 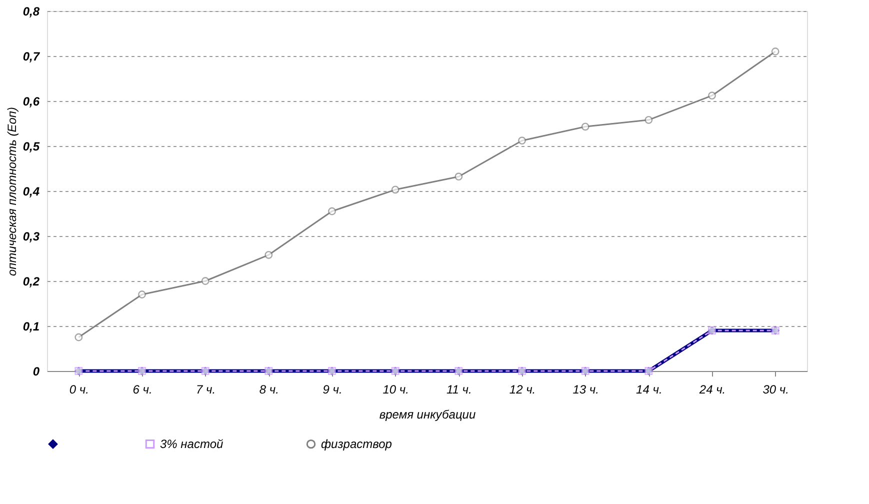 I want to click on legend-label: 3% настой, so click(x=192, y=444).